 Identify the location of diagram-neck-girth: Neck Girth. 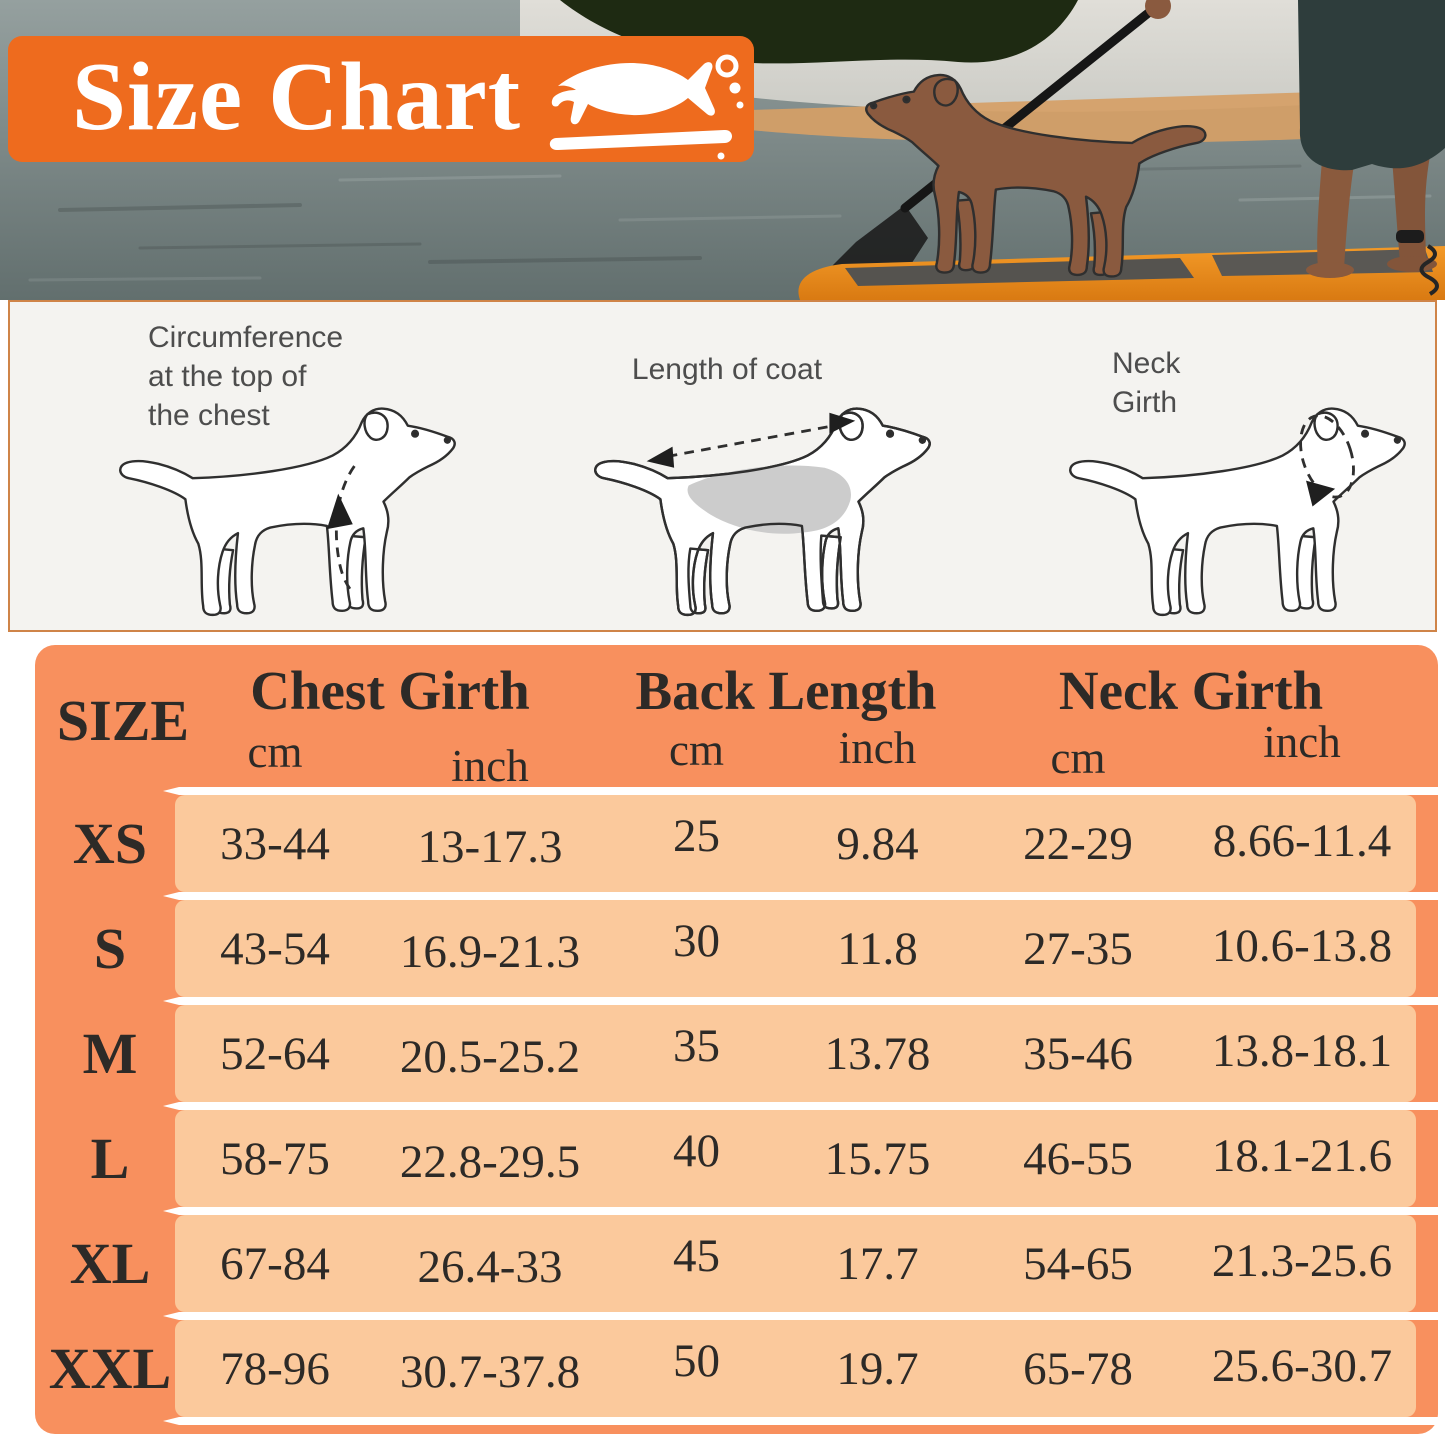
(1197, 466).